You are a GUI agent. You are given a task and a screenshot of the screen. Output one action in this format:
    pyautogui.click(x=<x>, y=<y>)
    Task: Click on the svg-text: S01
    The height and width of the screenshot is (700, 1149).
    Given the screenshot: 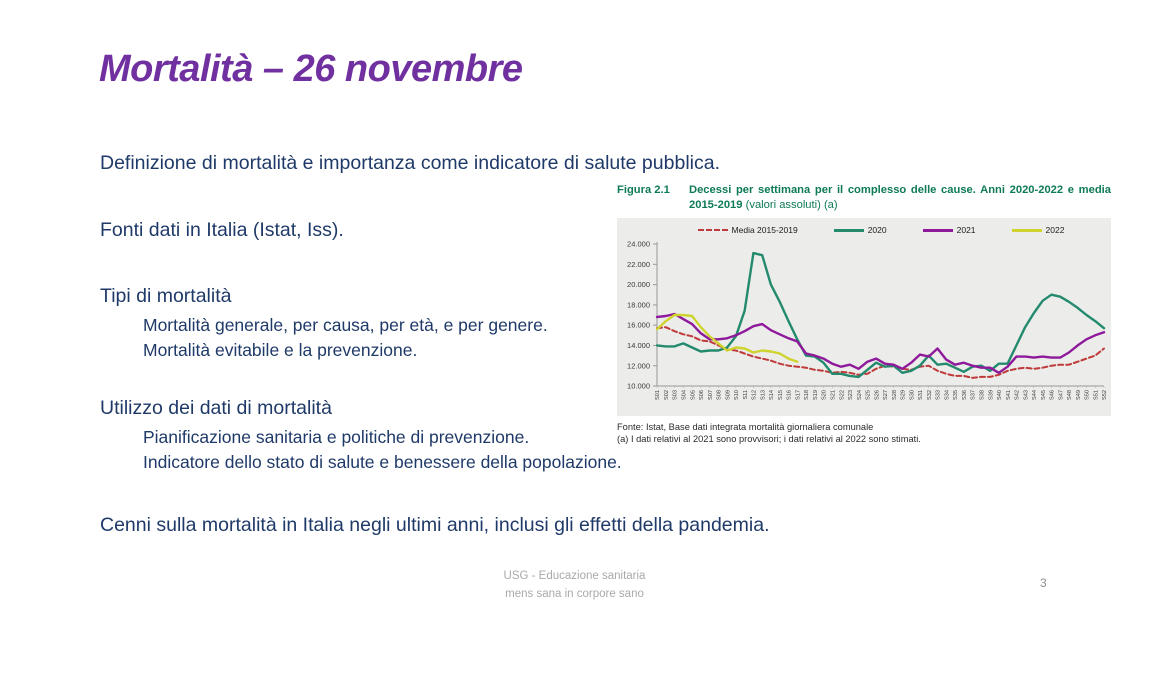 What is the action you would take?
    pyautogui.click(x=658, y=395)
    